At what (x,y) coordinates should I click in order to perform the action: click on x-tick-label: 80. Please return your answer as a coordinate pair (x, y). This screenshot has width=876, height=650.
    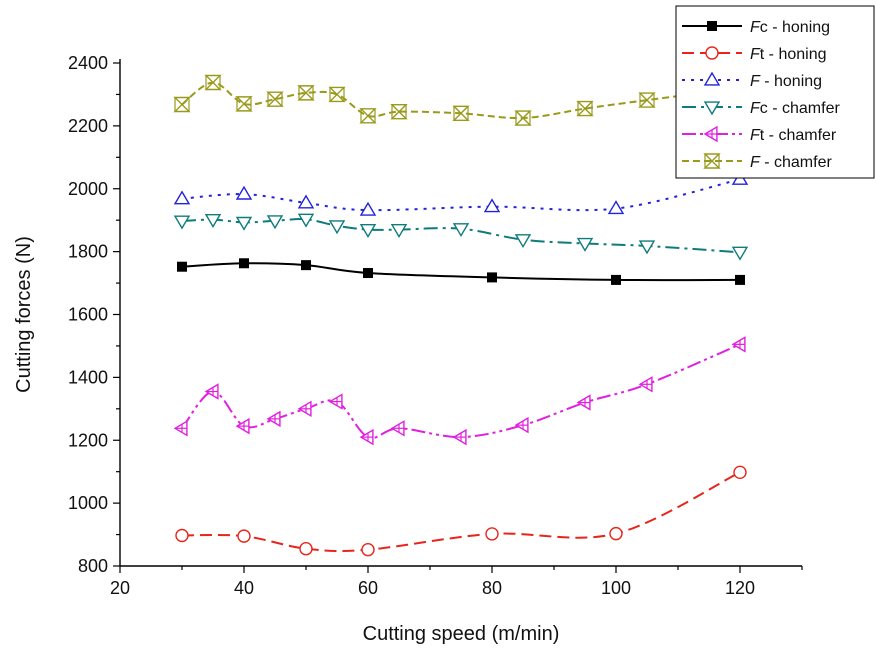
    Looking at the image, I should click on (492, 588).